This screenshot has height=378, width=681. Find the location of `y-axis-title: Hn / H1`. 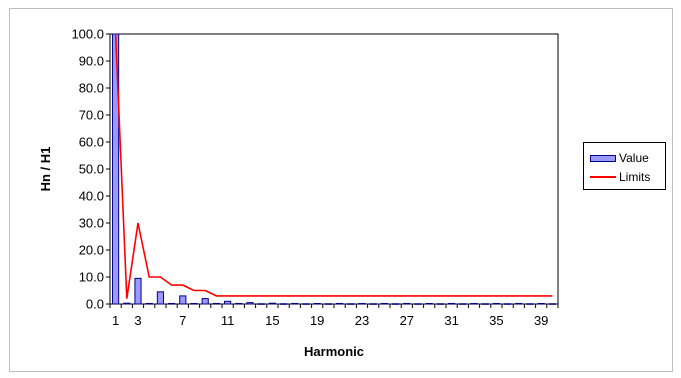

y-axis-title: Hn / H1 is located at coordinates (45, 169).